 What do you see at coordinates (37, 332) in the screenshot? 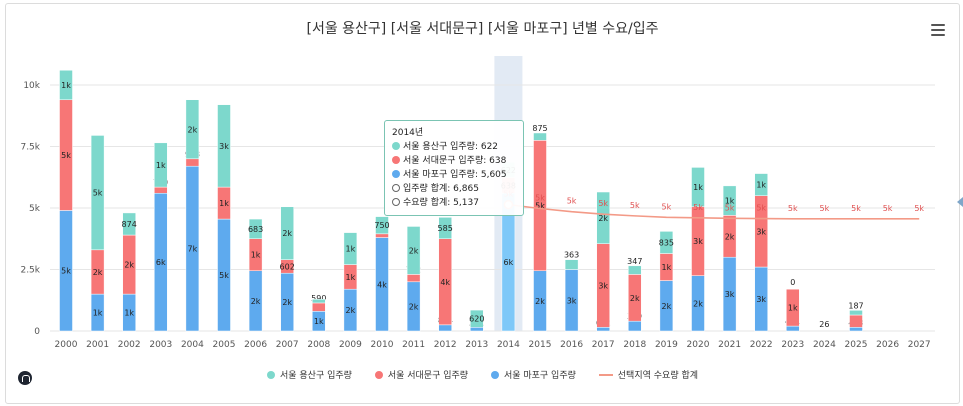
I see `y-tick-label: 0` at bounding box center [37, 332].